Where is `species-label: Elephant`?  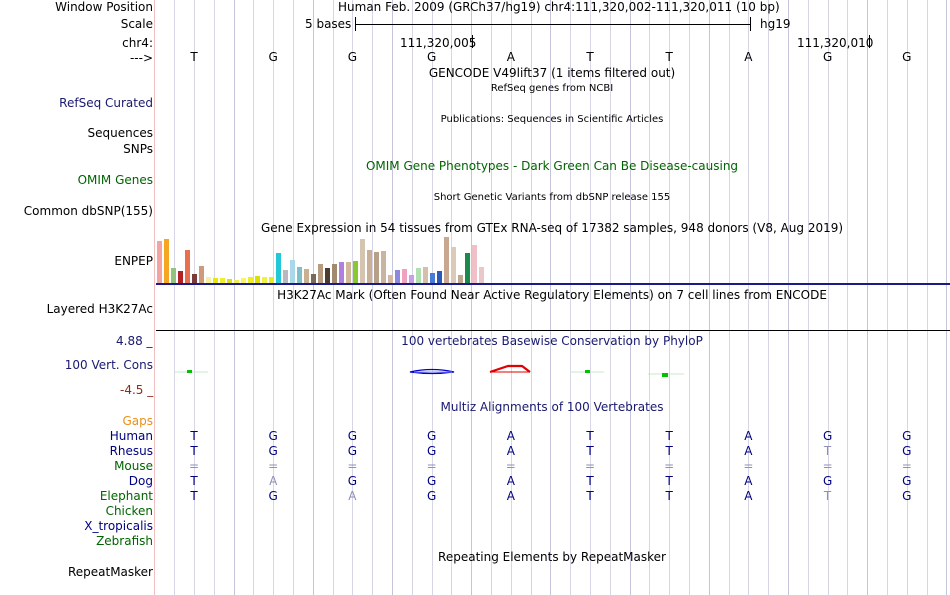 species-label: Elephant is located at coordinates (126, 496).